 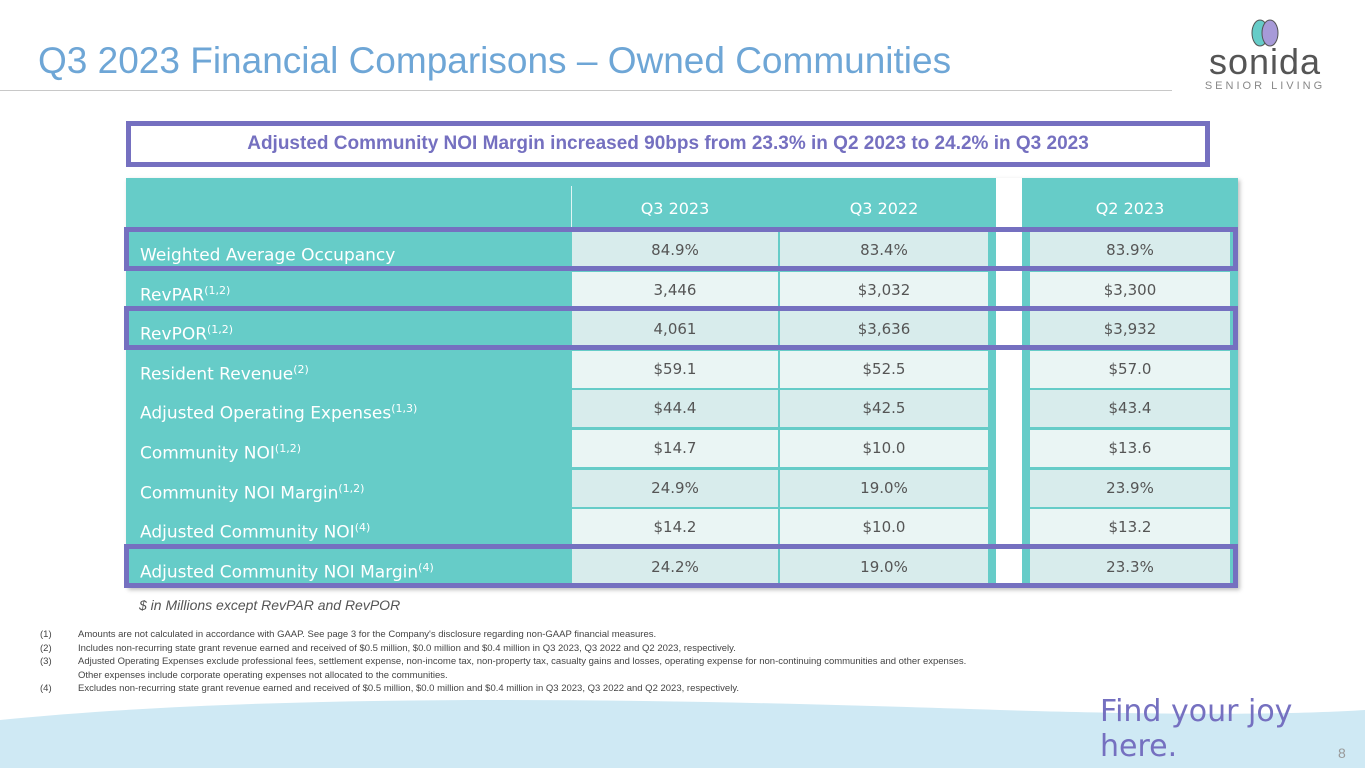 What do you see at coordinates (675, 409) in the screenshot?
I see `row-value: $44.4` at bounding box center [675, 409].